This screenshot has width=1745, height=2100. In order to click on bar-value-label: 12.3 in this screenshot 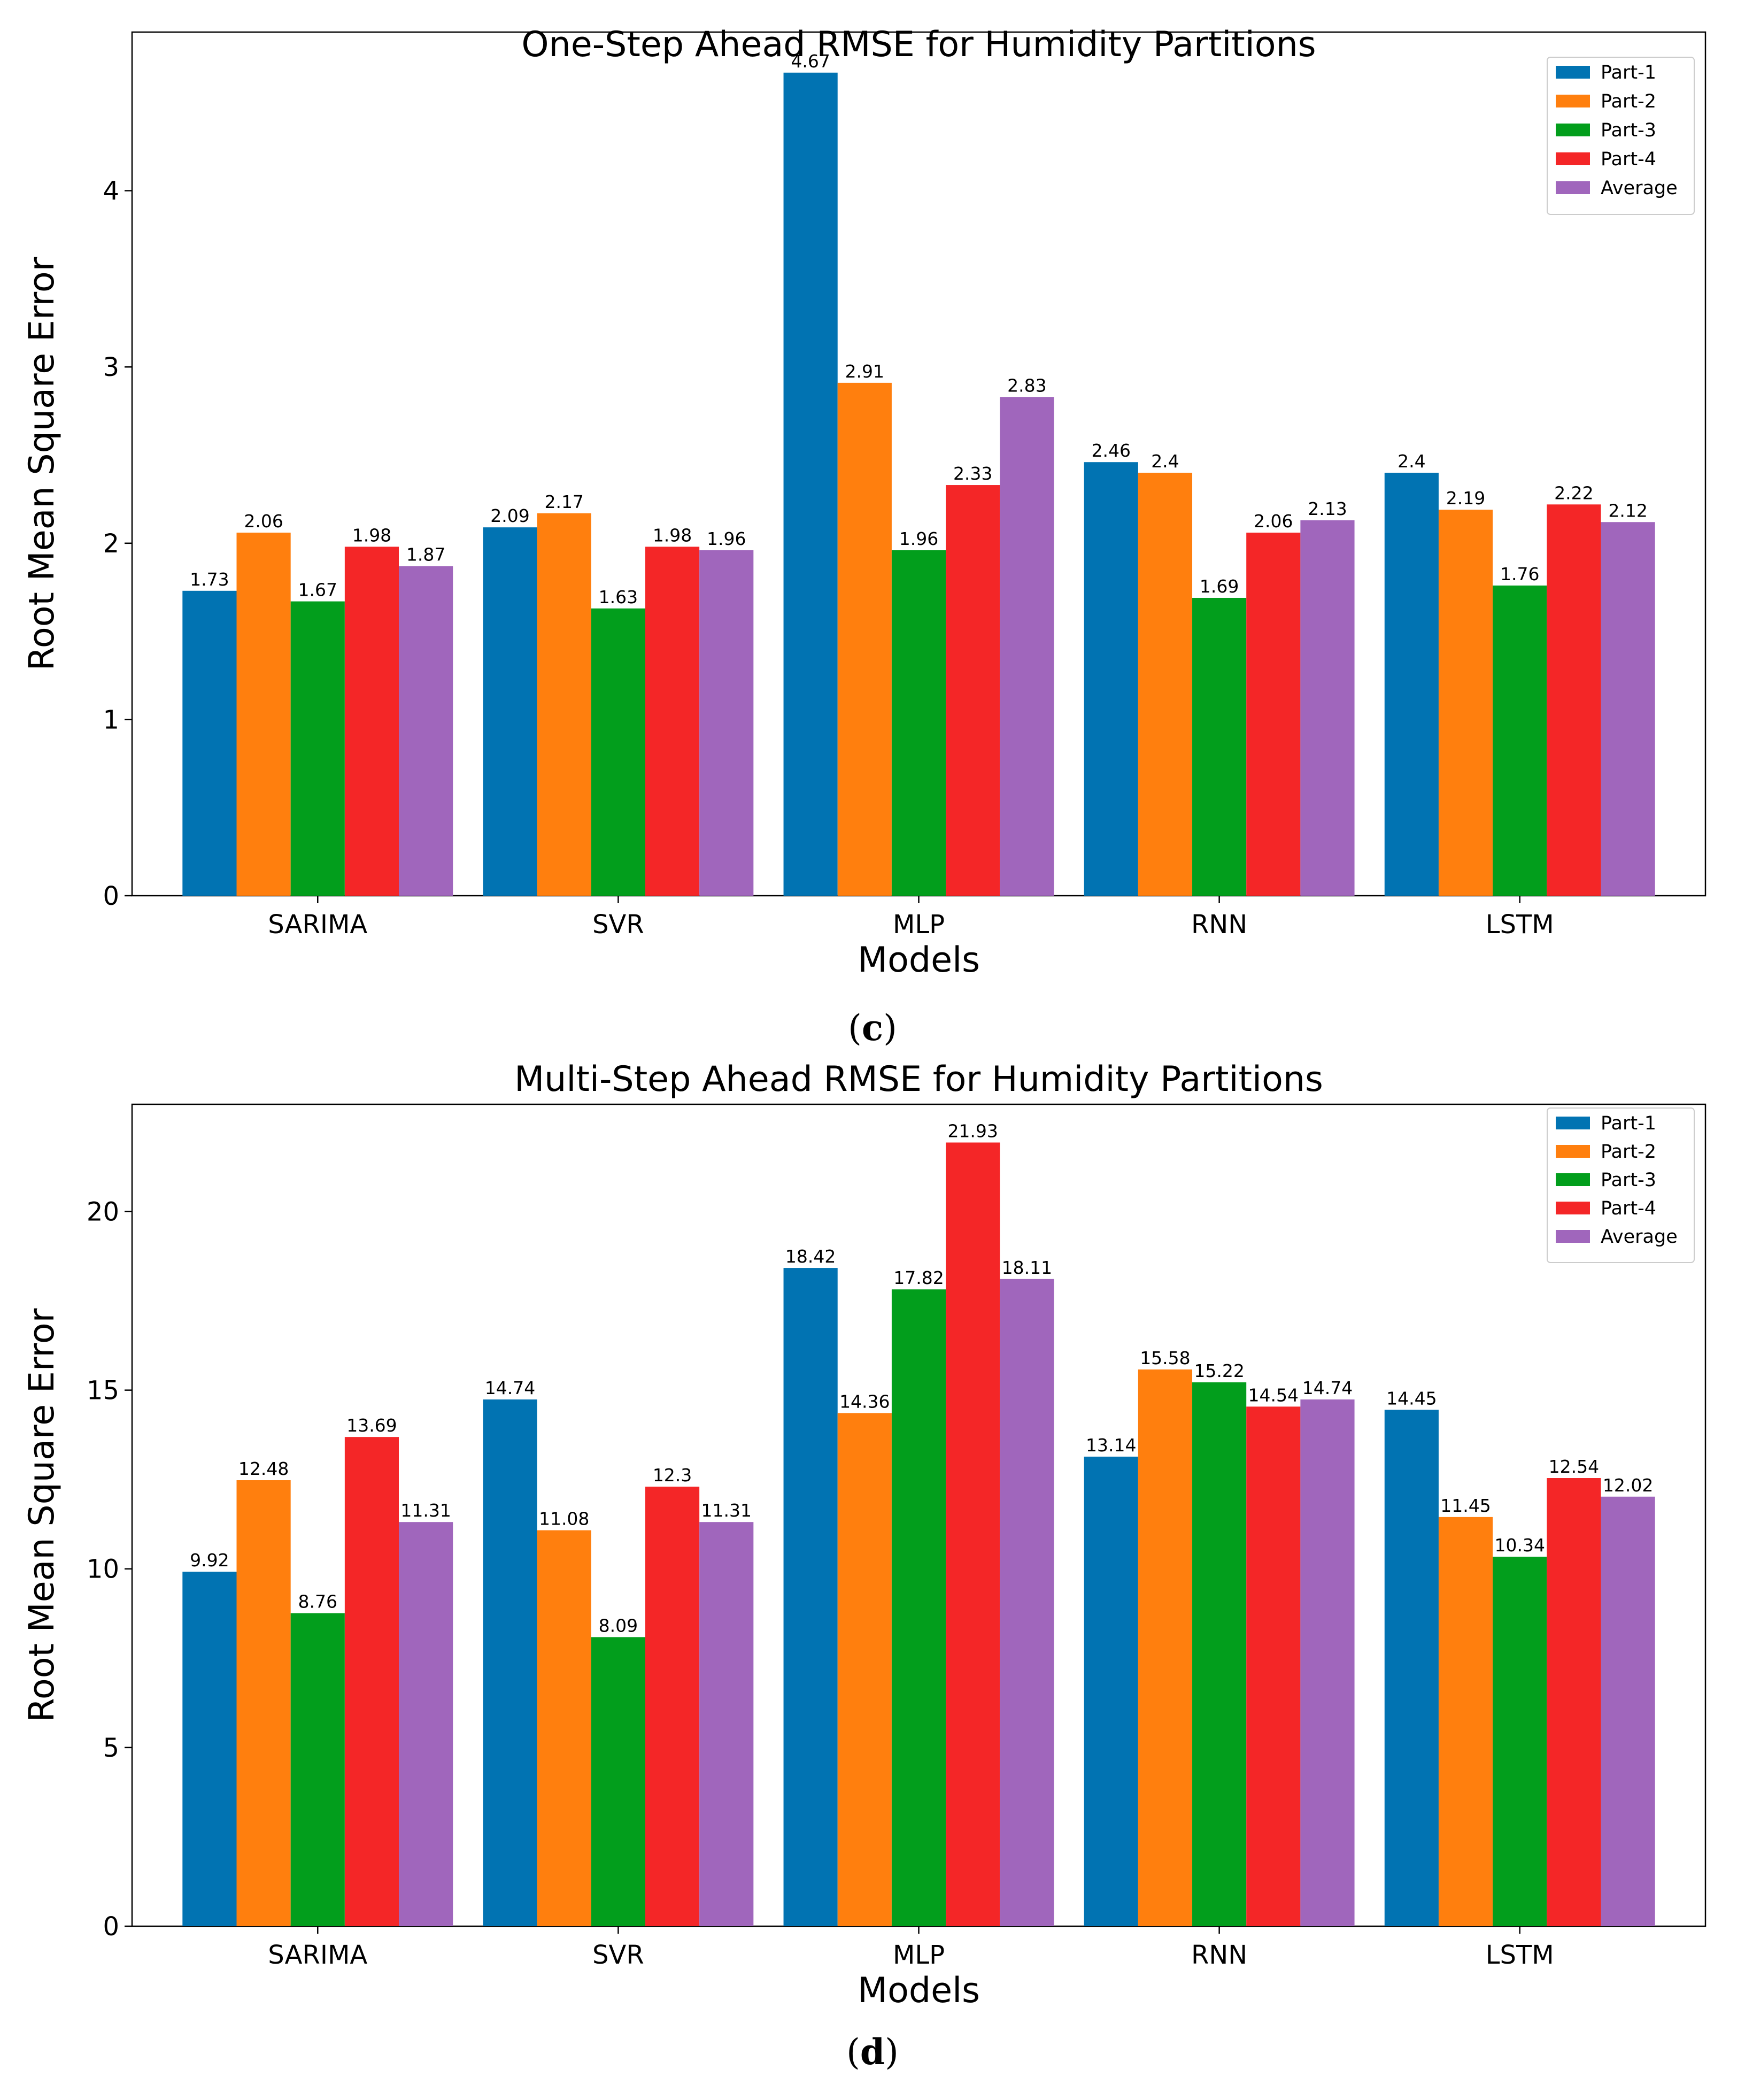, I will do `click(672, 1475)`.